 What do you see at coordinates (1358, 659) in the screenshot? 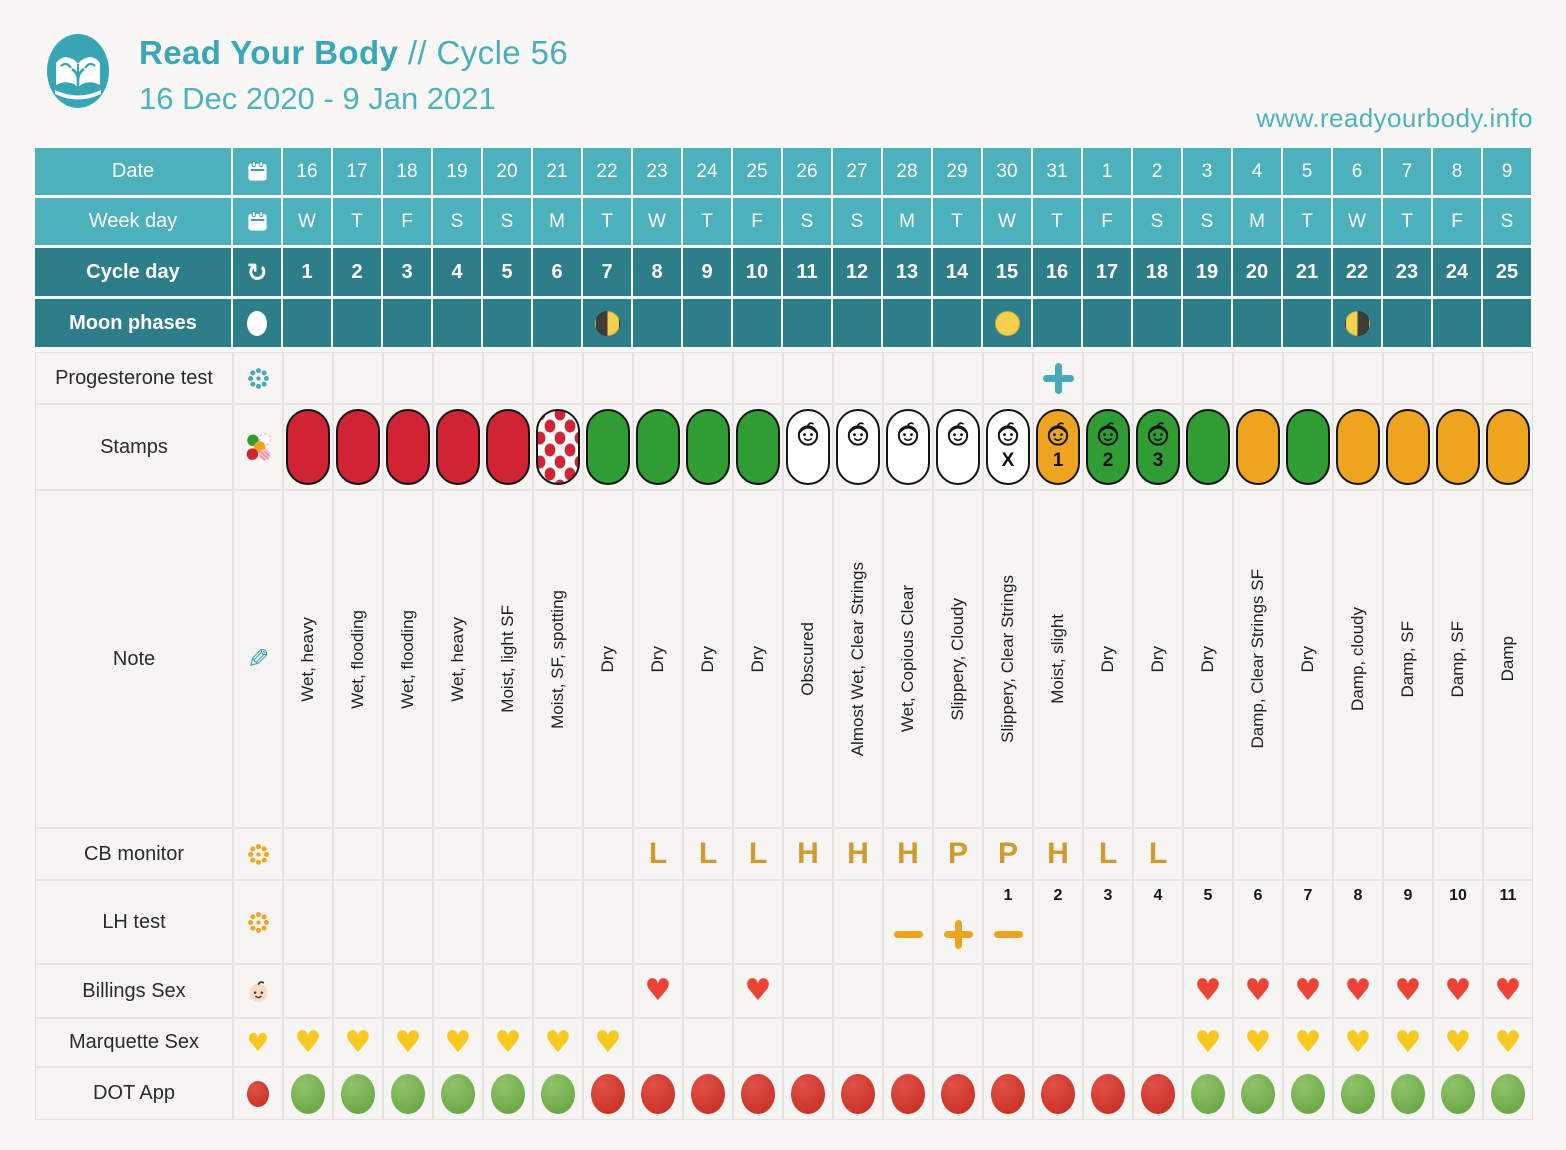
I see `cell-note-day-22: Damp, cloudy` at bounding box center [1358, 659].